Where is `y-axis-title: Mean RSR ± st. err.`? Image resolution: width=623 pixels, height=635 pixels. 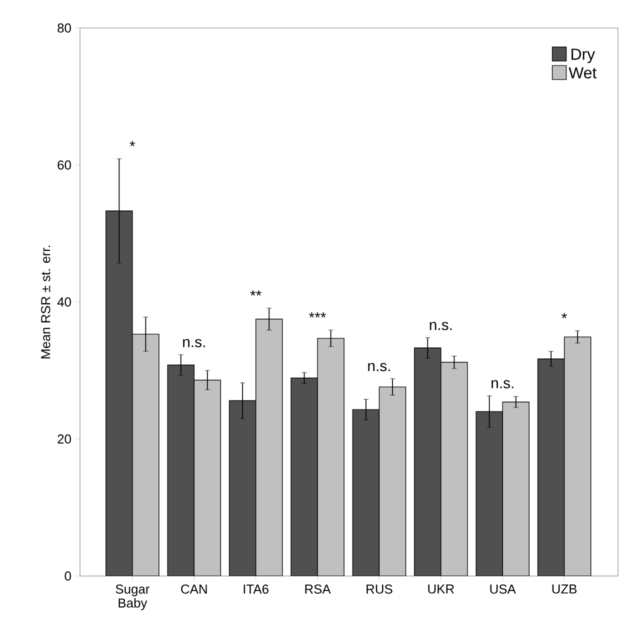
y-axis-title: Mean RSR ± st. err. is located at coordinates (45, 302).